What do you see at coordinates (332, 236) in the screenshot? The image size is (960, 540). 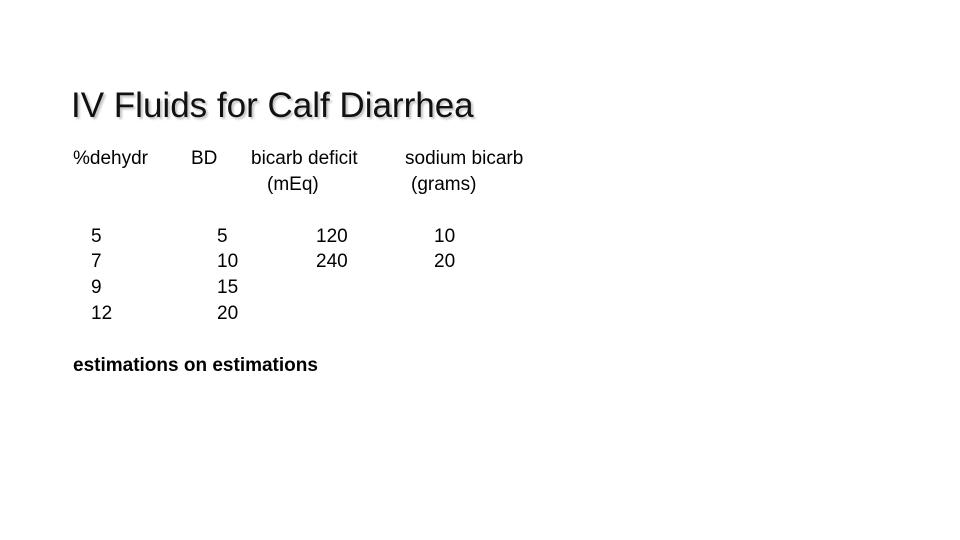 I see `cell: 120` at bounding box center [332, 236].